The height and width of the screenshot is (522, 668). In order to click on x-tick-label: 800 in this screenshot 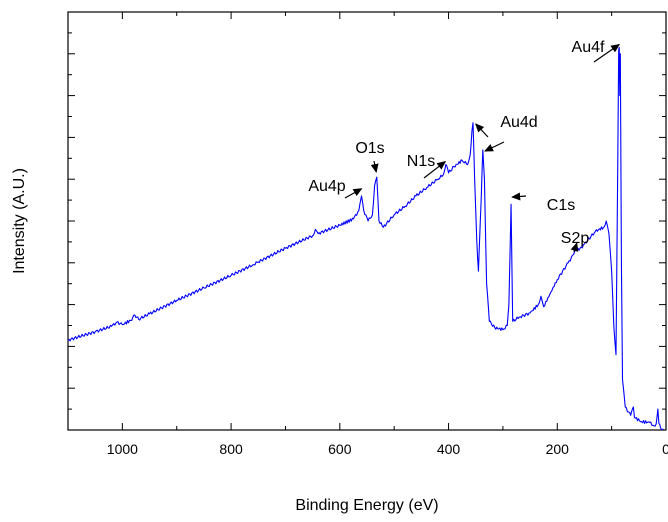, I will do `click(231, 449)`.